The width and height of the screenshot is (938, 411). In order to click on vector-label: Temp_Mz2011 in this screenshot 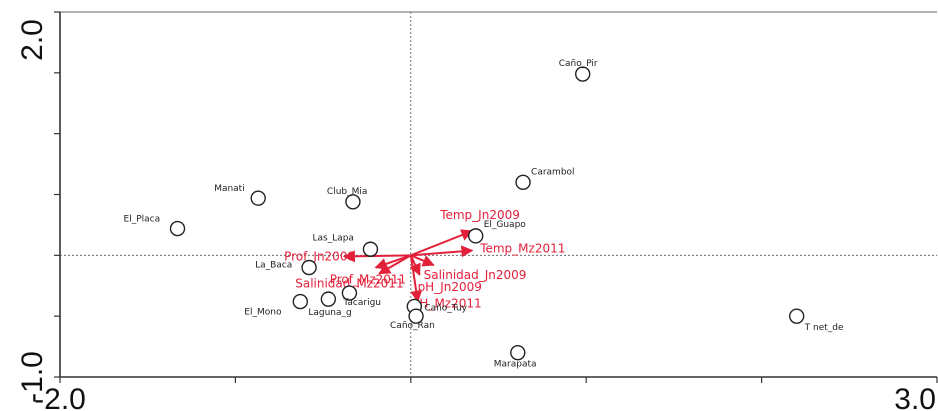, I will do `click(522, 248)`.